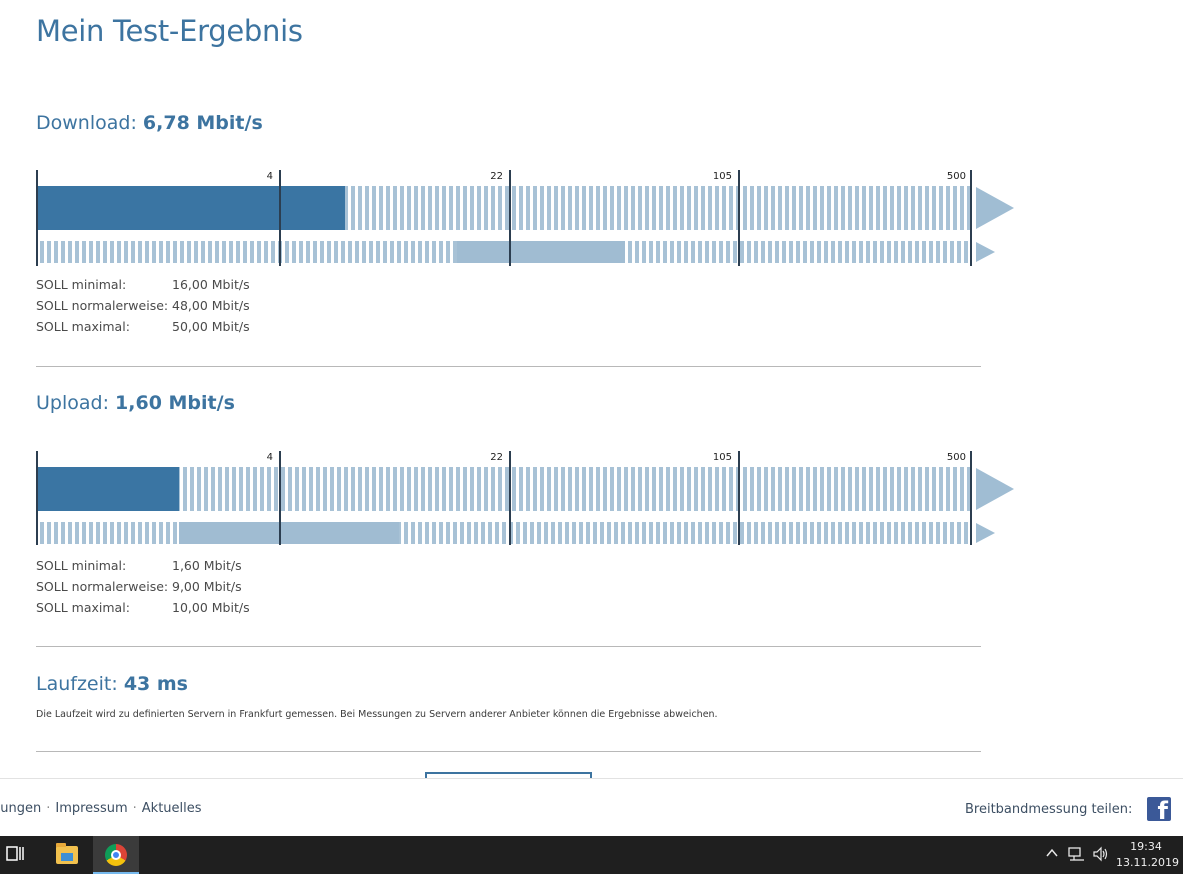  Describe the element at coordinates (956, 176) in the screenshot. I see `download-tick-label: 500` at that location.